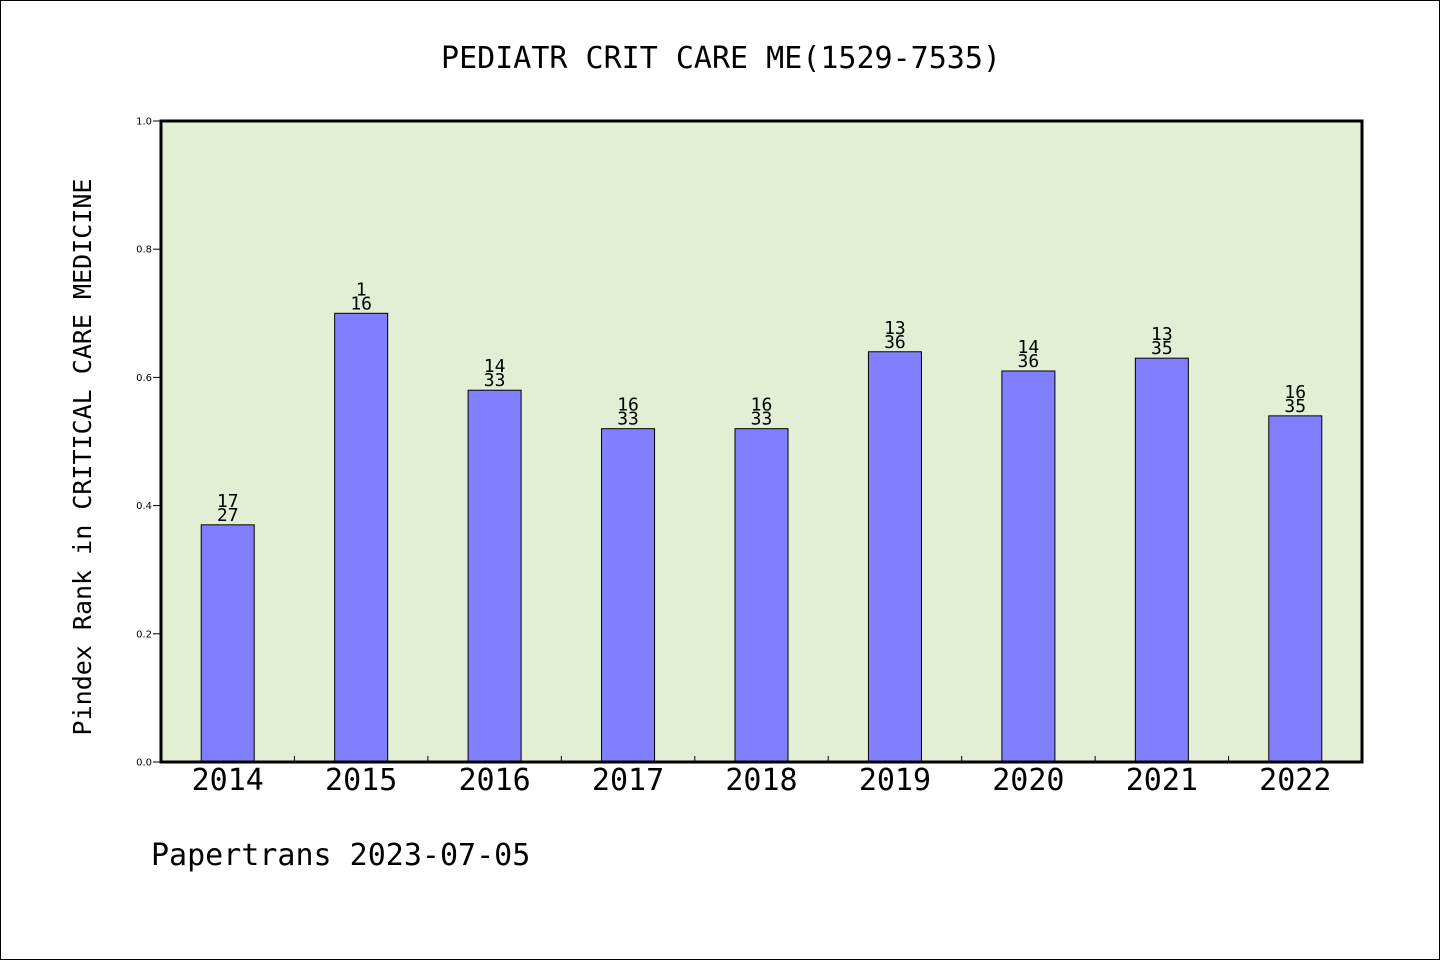 The image size is (1440, 961). I want to click on bar-2020, so click(1028, 566).